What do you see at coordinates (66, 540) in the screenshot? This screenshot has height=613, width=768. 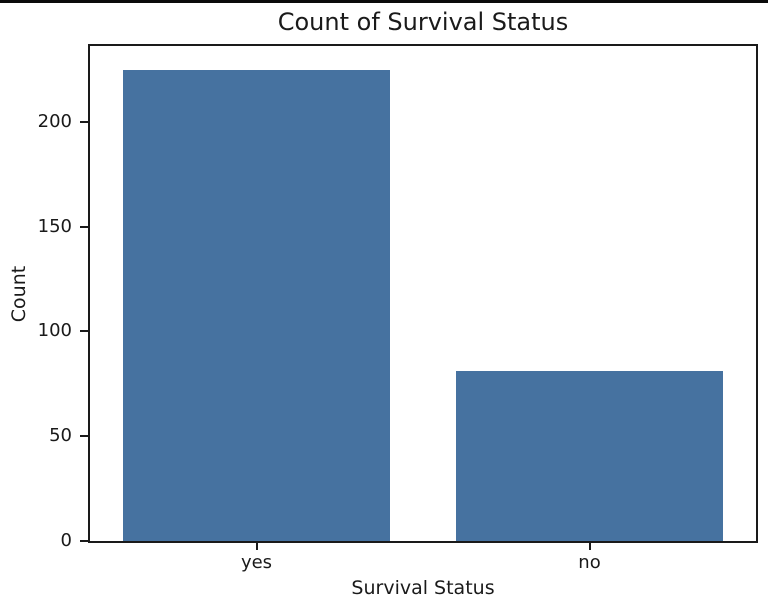 I see `y-tick-label-0: 0` at bounding box center [66, 540].